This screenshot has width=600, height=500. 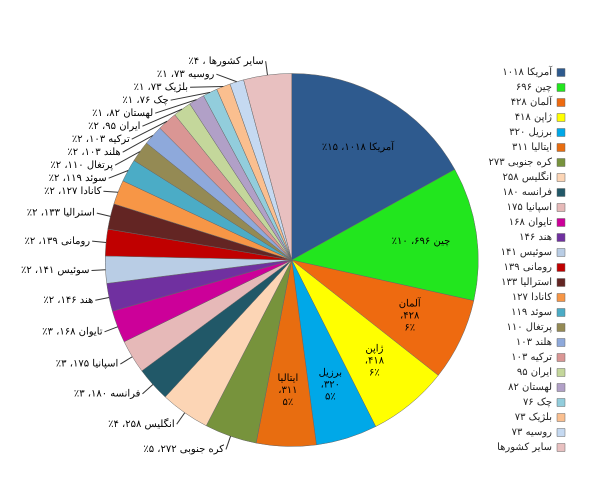 I want to click on text: سایر کشورها ، ۴٪, so click(x=226, y=61).